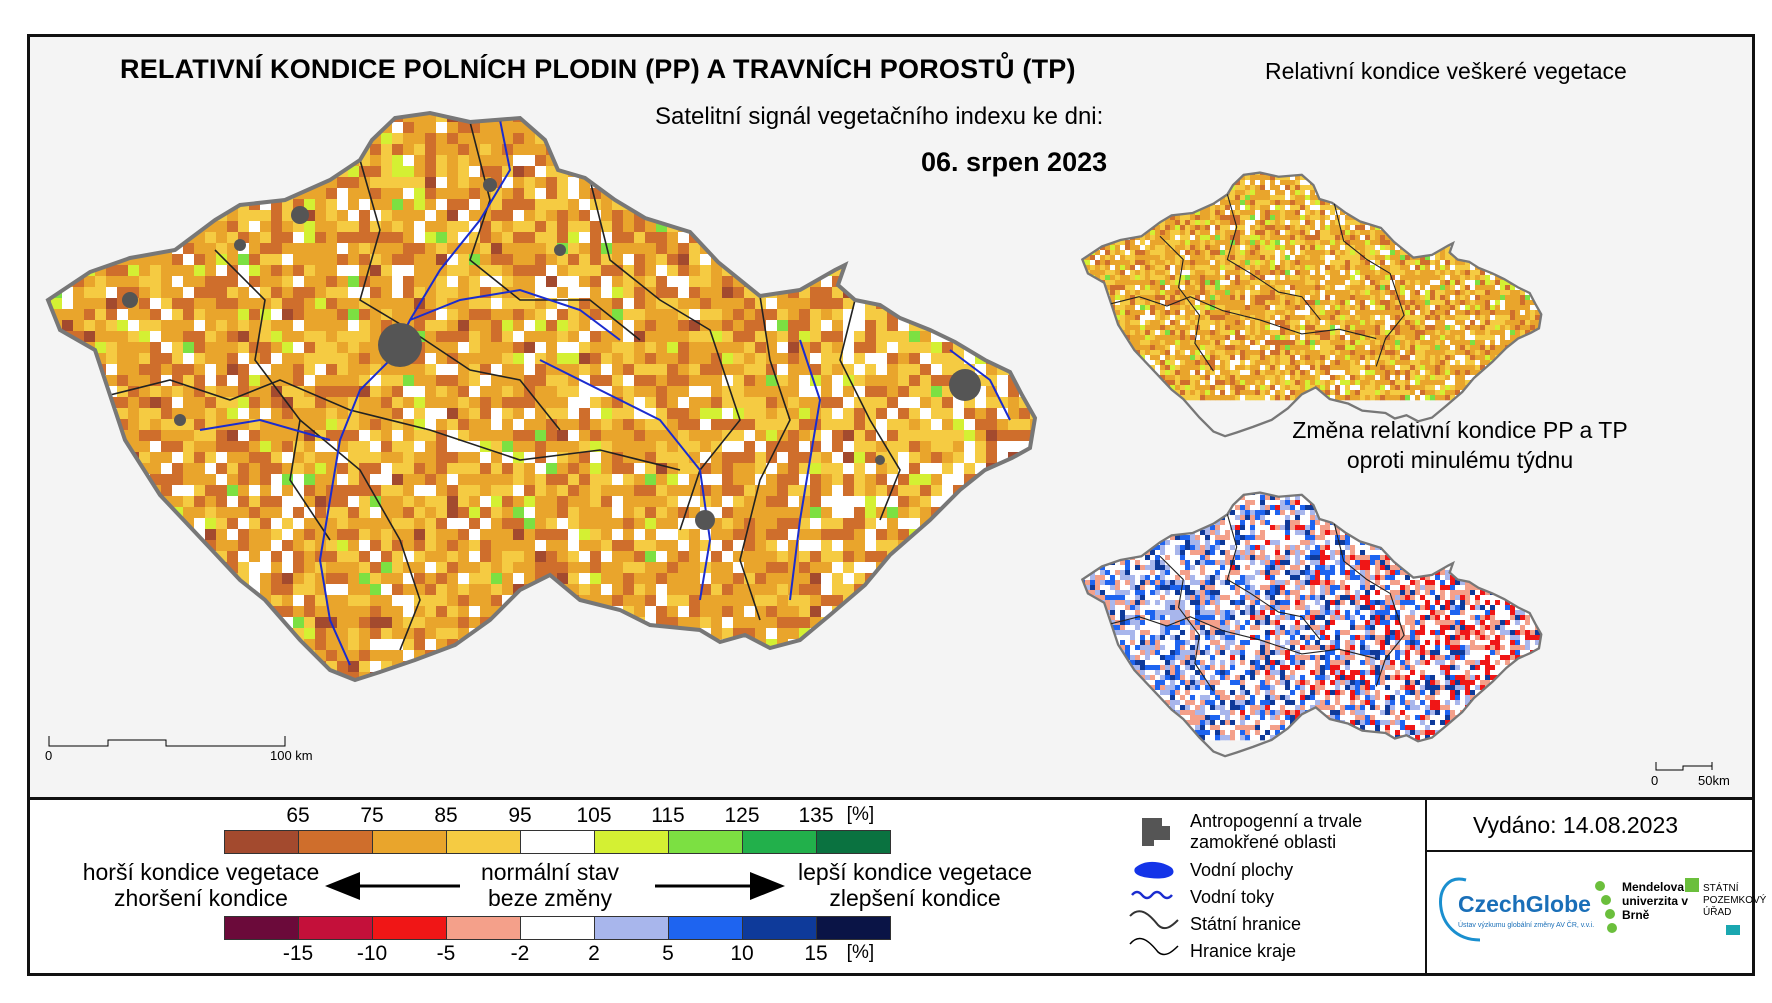  I want to click on legend-state-border: Státní hranice, so click(1246, 924).